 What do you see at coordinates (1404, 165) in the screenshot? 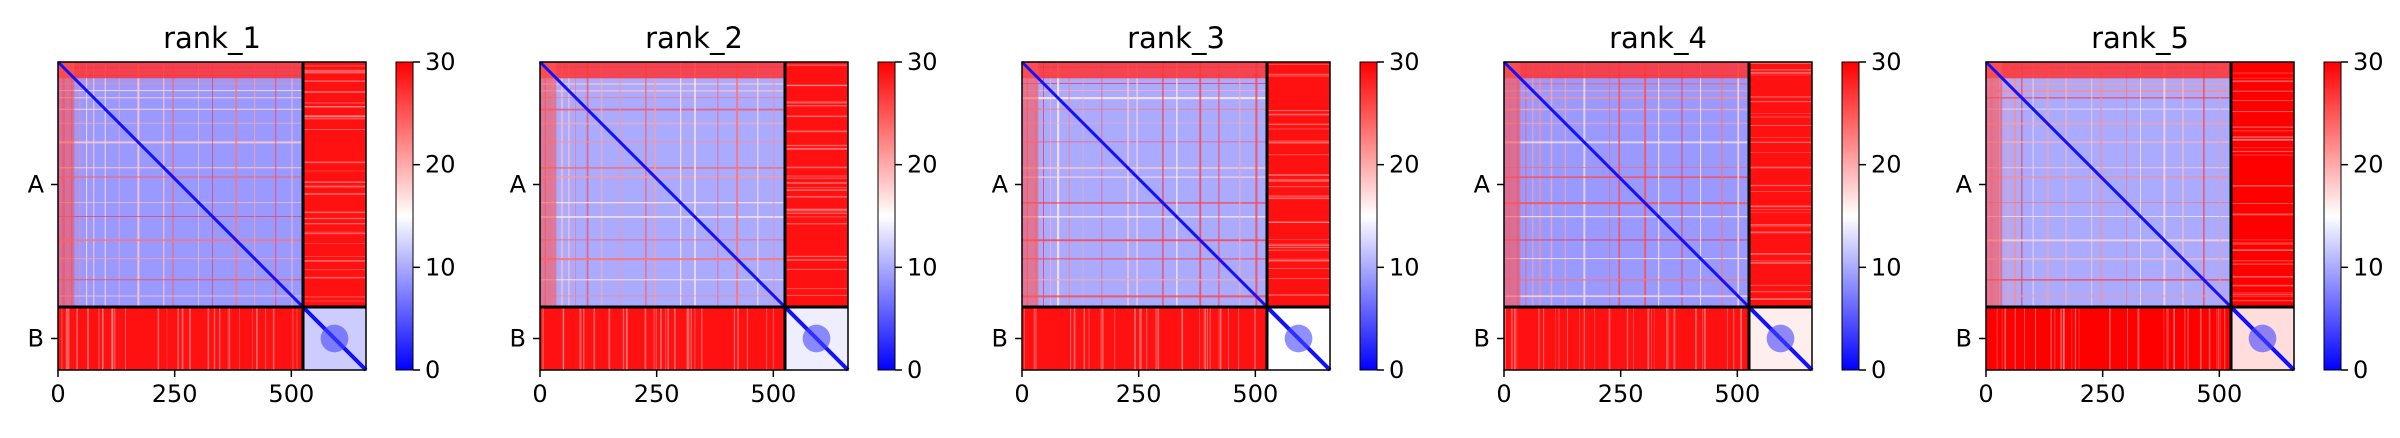
I see `colorbar-tick-label: 20` at bounding box center [1404, 165].